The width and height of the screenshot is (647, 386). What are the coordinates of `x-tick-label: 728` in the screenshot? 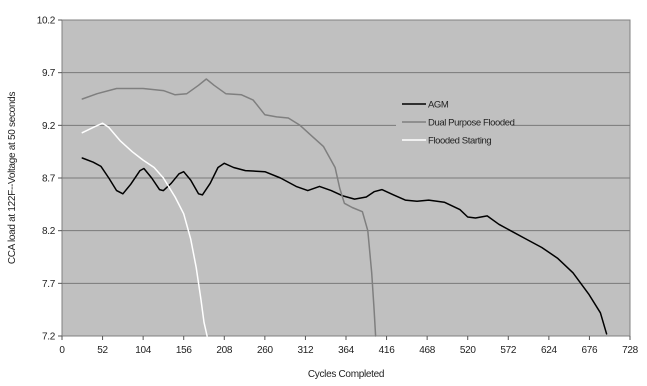 It's located at (630, 350).